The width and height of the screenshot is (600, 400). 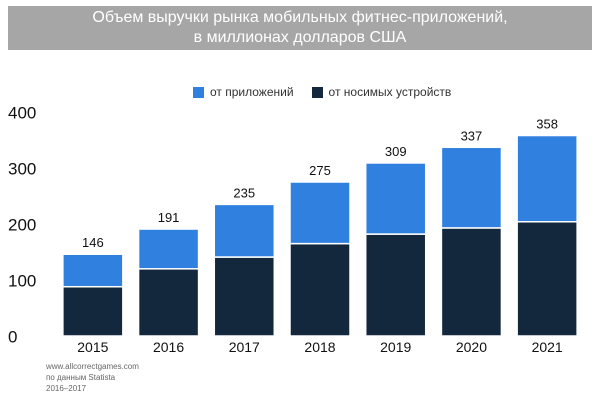 I want to click on bar-total-label: 191, so click(x=169, y=217).